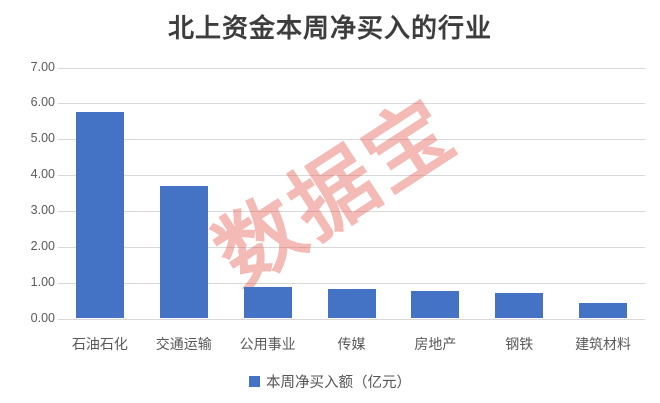 This screenshot has height=403, width=660. Describe the element at coordinates (99, 343) in the screenshot. I see `x-axis-tick-label: 石油石化` at that location.